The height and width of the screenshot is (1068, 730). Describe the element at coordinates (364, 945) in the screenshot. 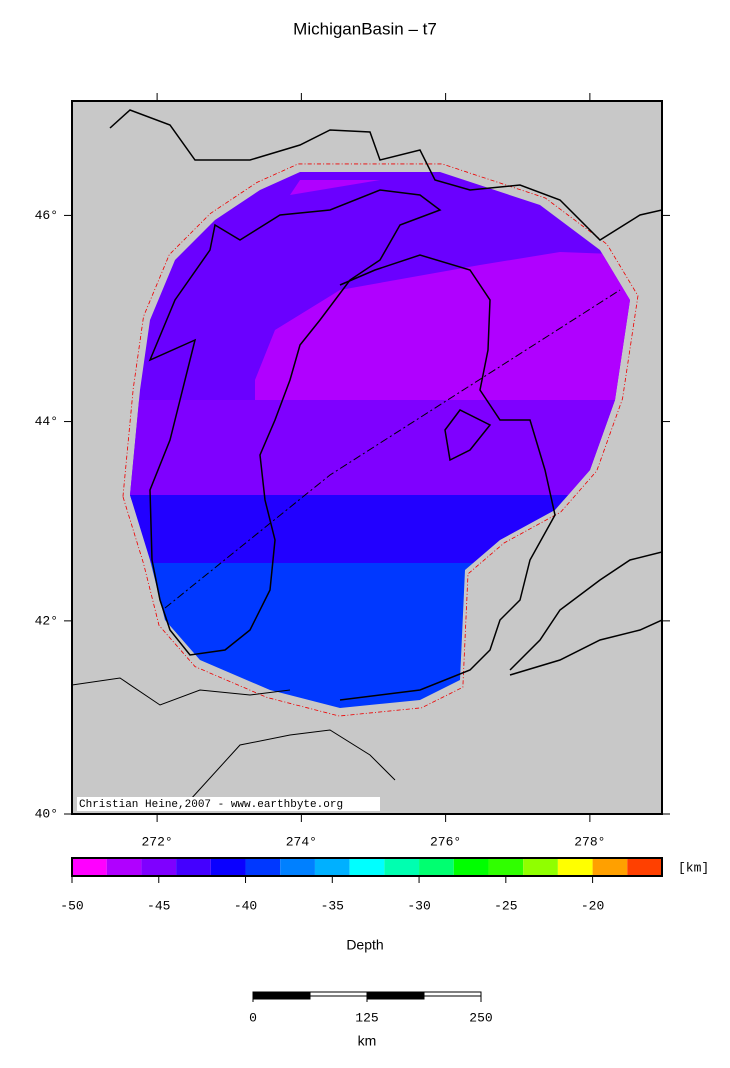

I see `colorbar-label: Depth` at that location.